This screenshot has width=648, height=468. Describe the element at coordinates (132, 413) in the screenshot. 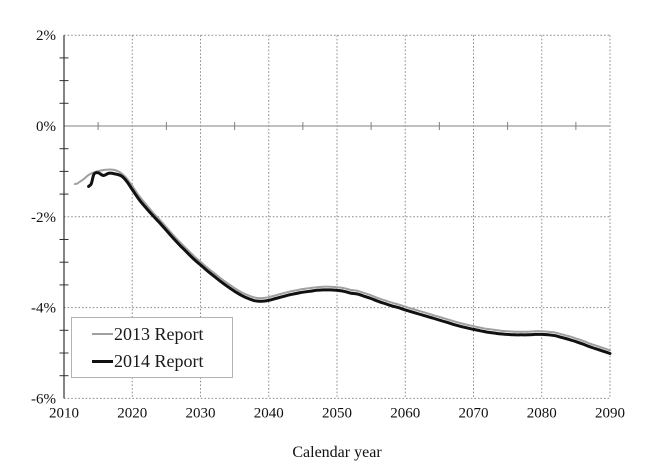

I see `x-tick-label: 2020` at that location.